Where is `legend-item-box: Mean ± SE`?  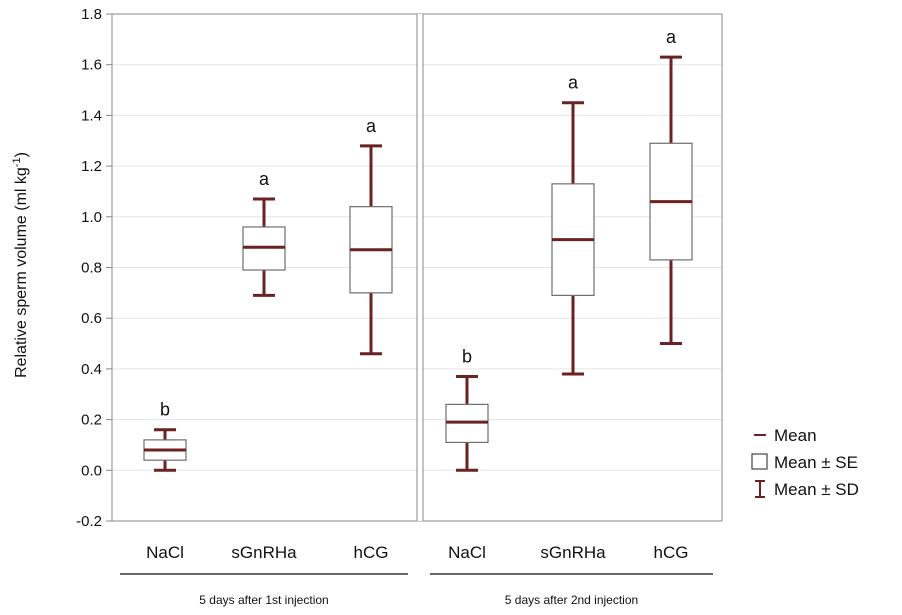
legend-item-box: Mean ± SE is located at coordinates (804, 462).